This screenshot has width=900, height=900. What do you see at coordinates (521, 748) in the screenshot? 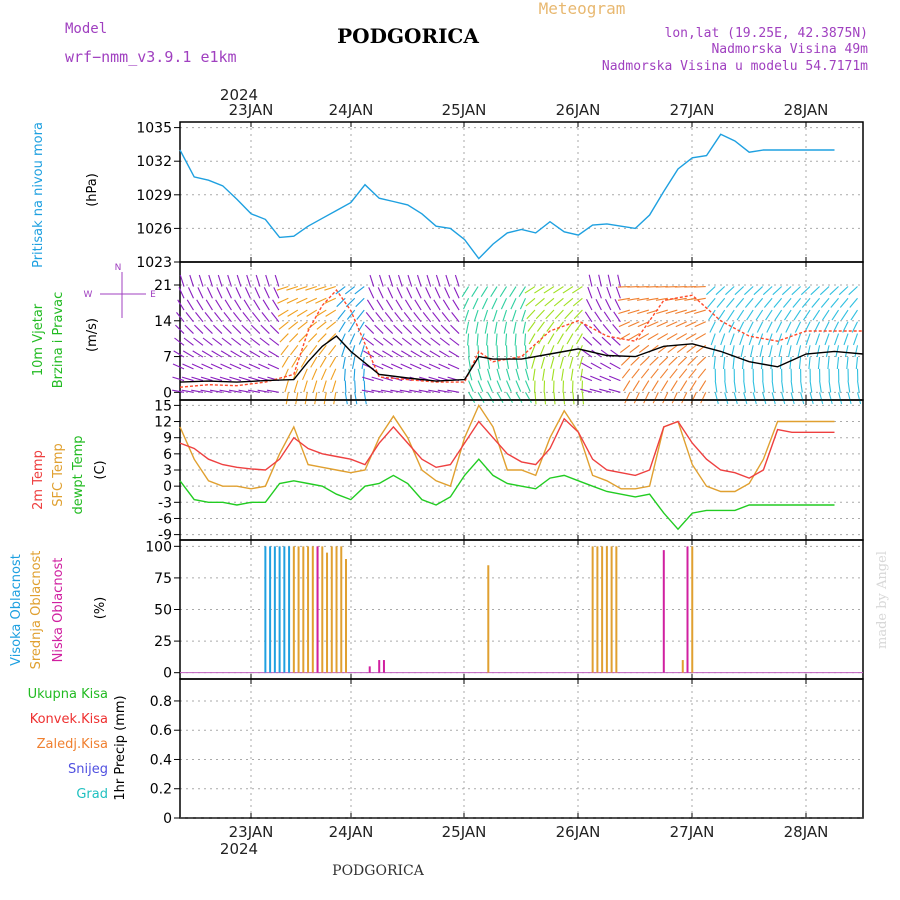
I see `panel-frame` at bounding box center [521, 748].